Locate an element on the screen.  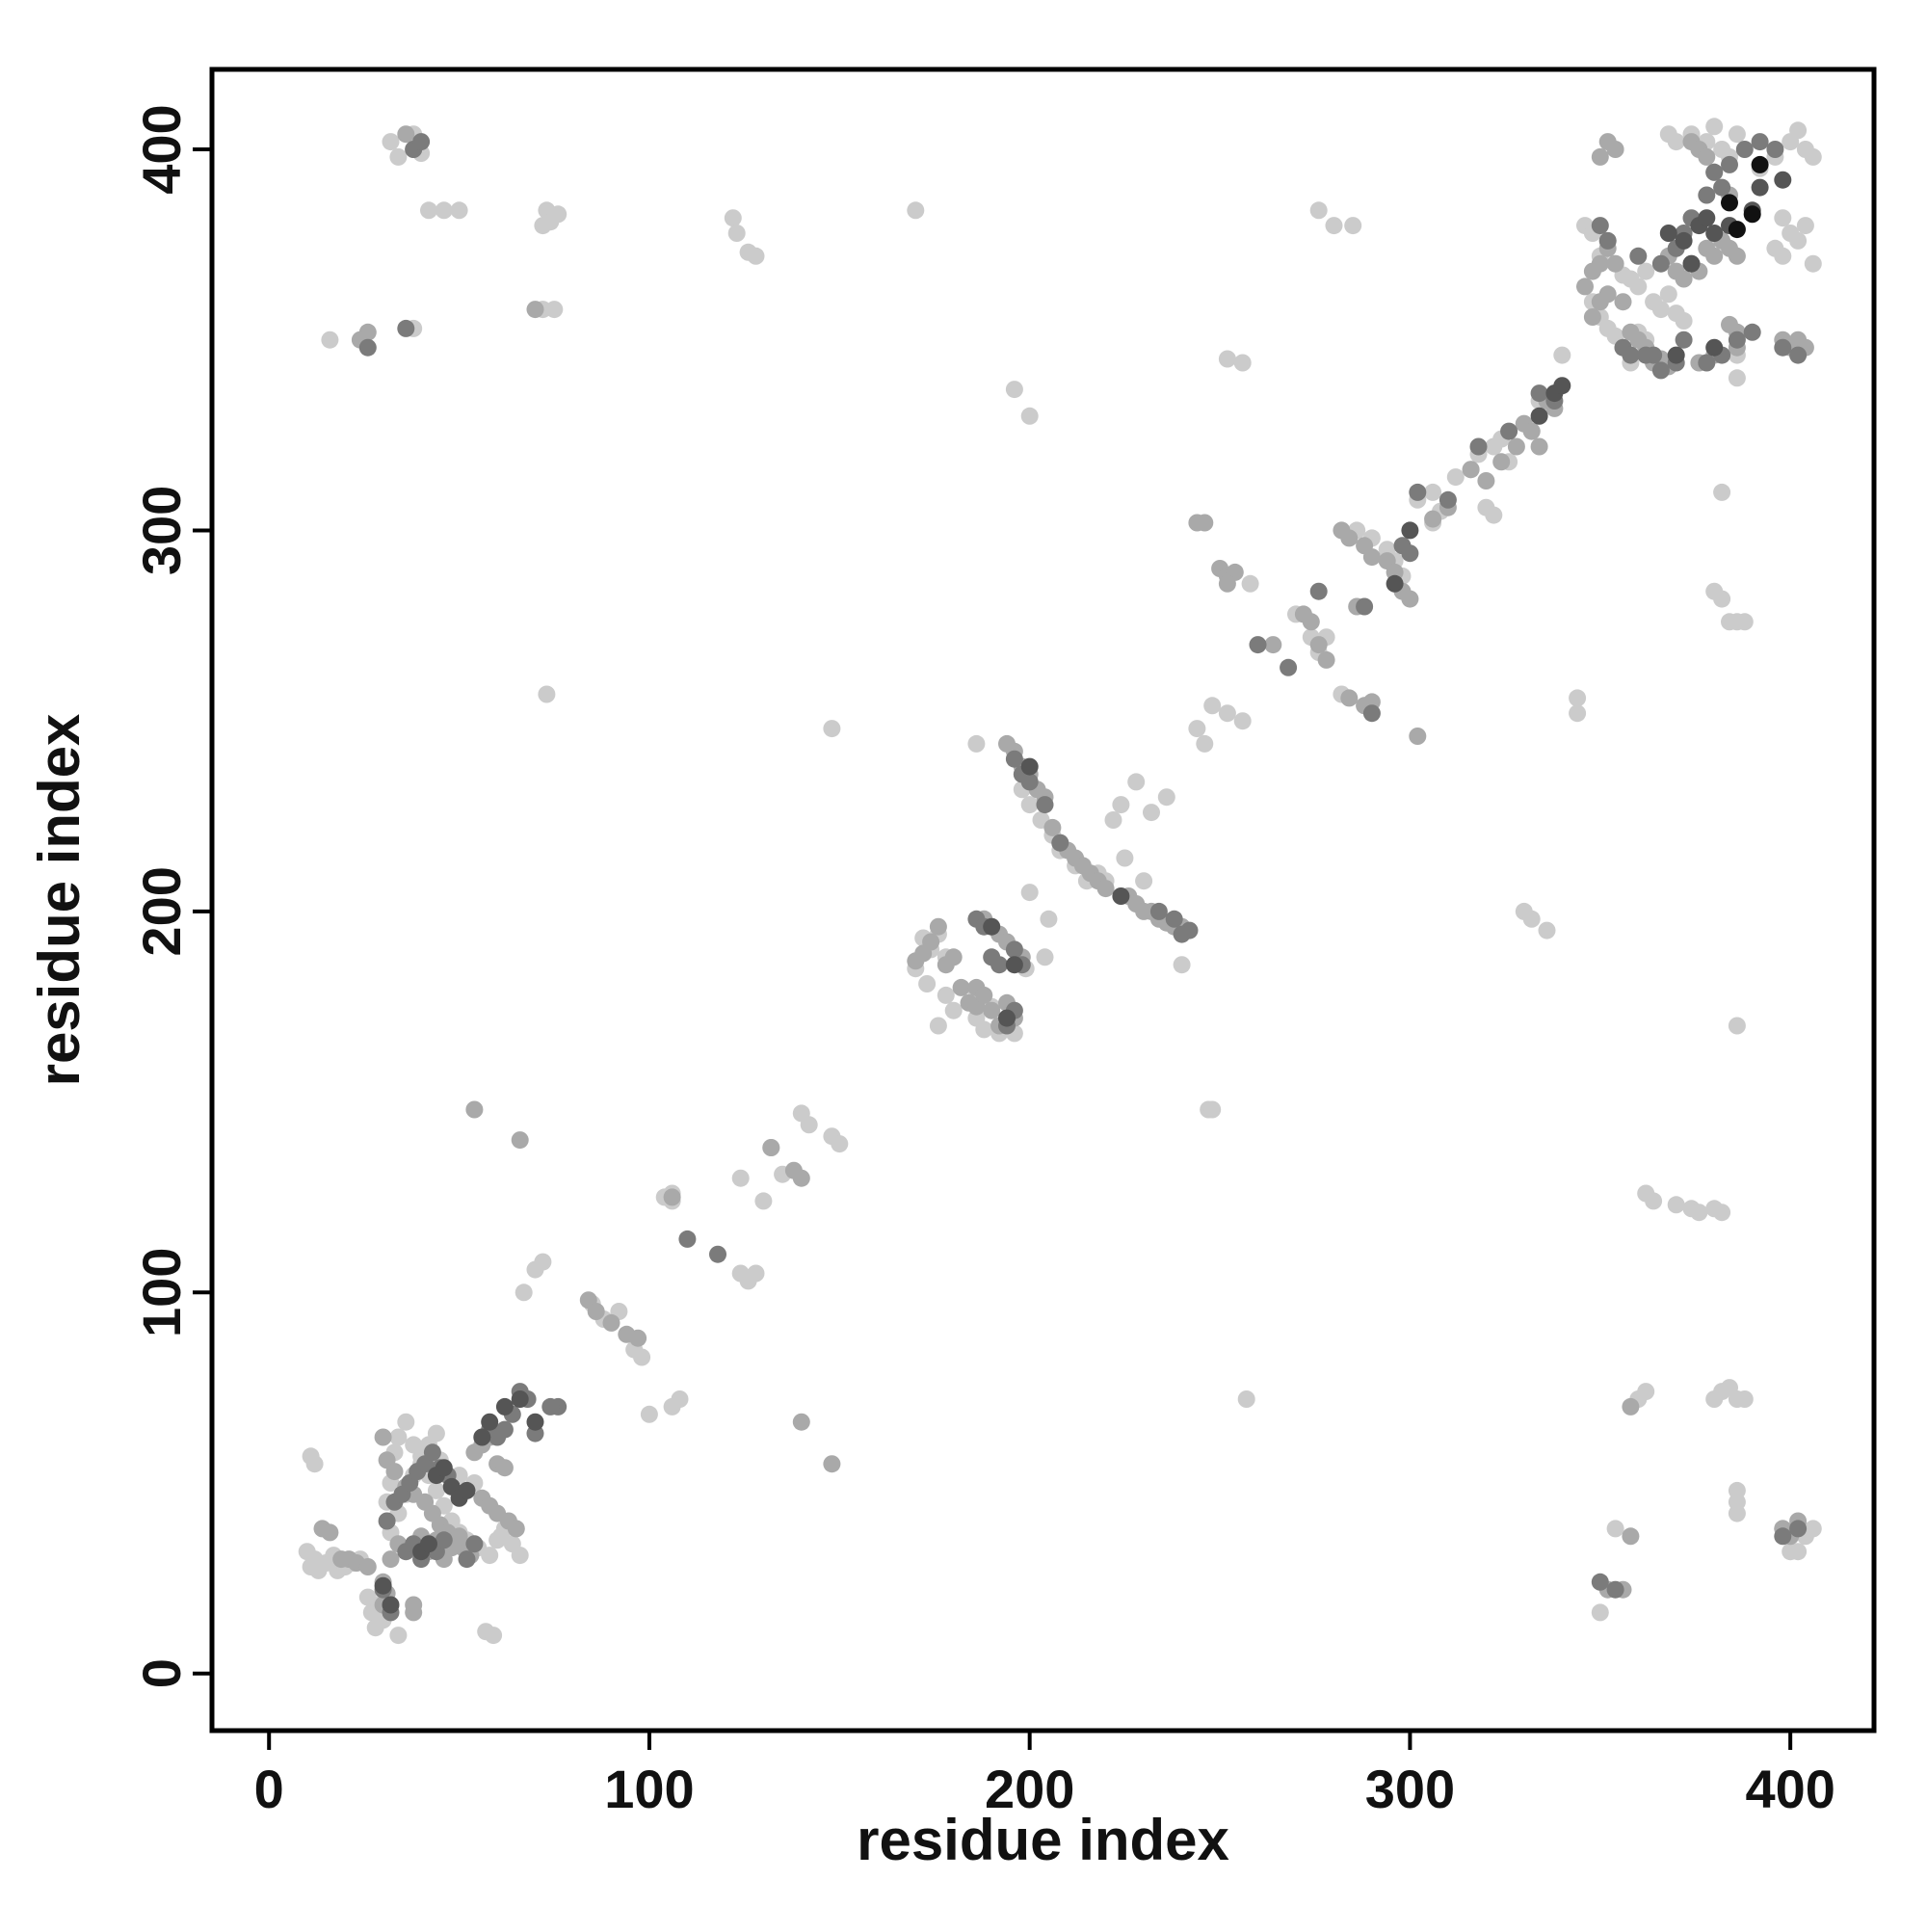
x-axis-label: residue index is located at coordinates (1043, 1840).